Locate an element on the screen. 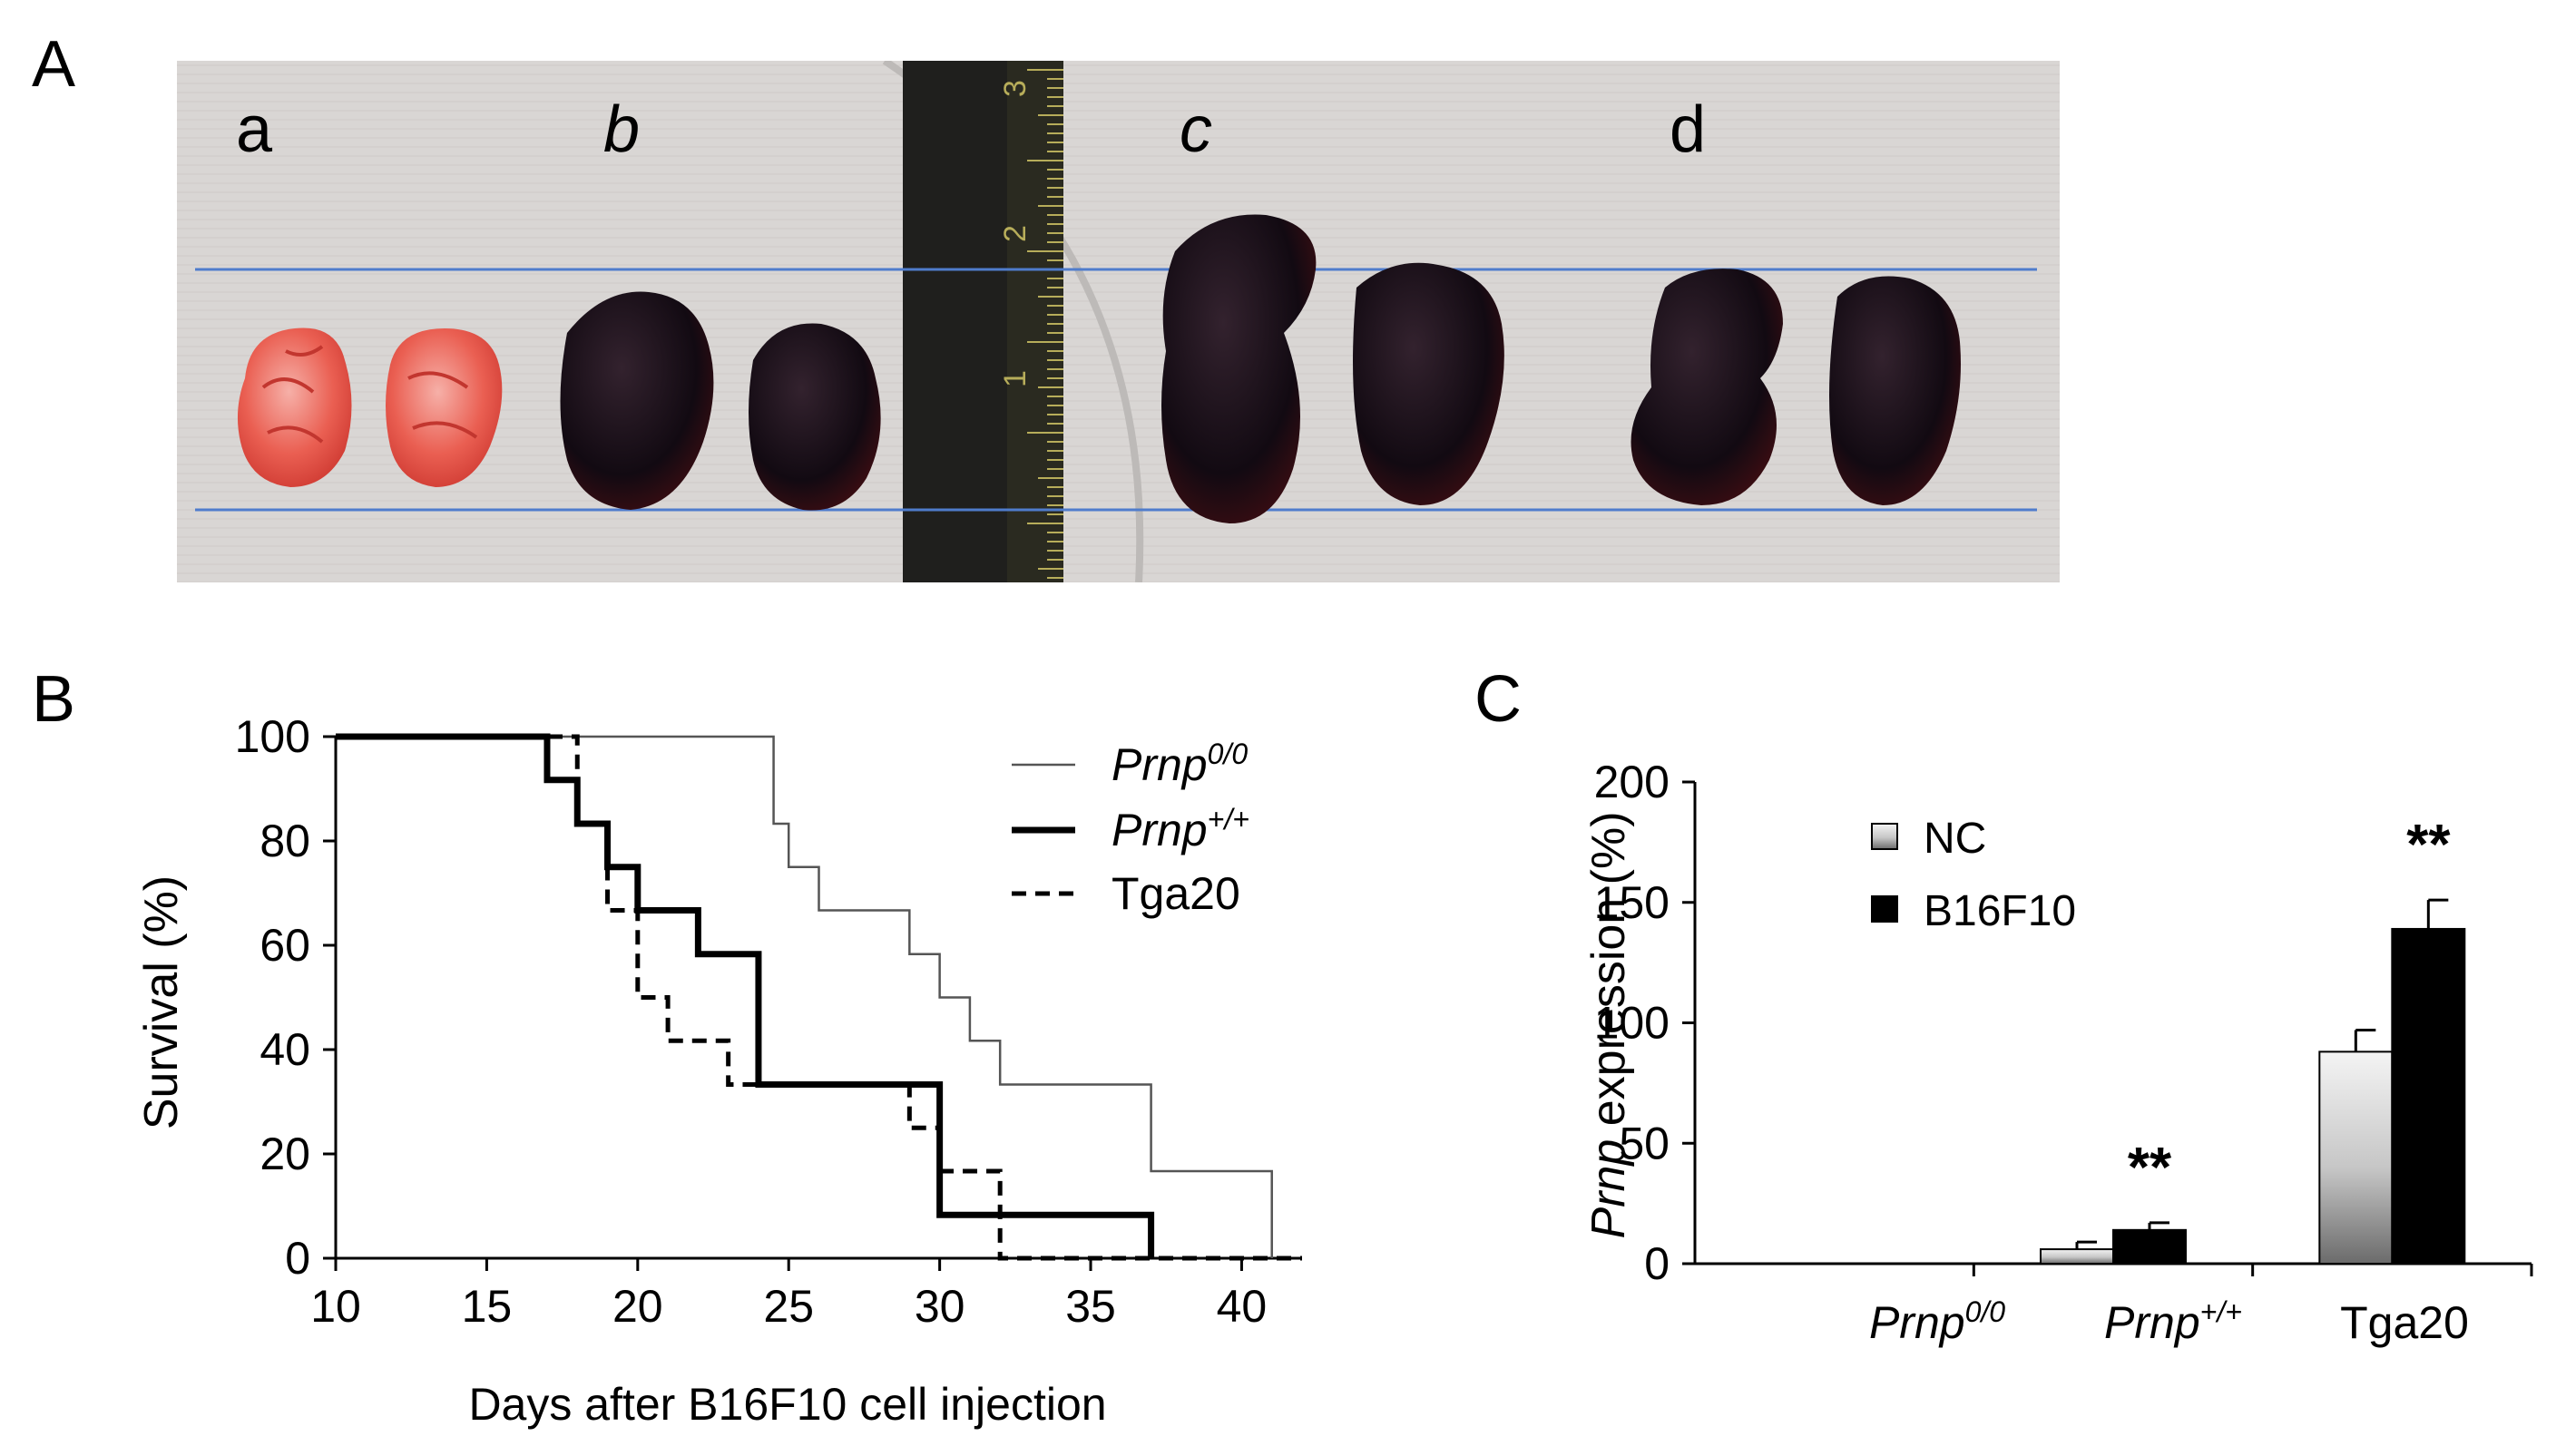 This screenshot has width=2556, height=1456. ruler-number-2: 2 is located at coordinates (1015, 234).